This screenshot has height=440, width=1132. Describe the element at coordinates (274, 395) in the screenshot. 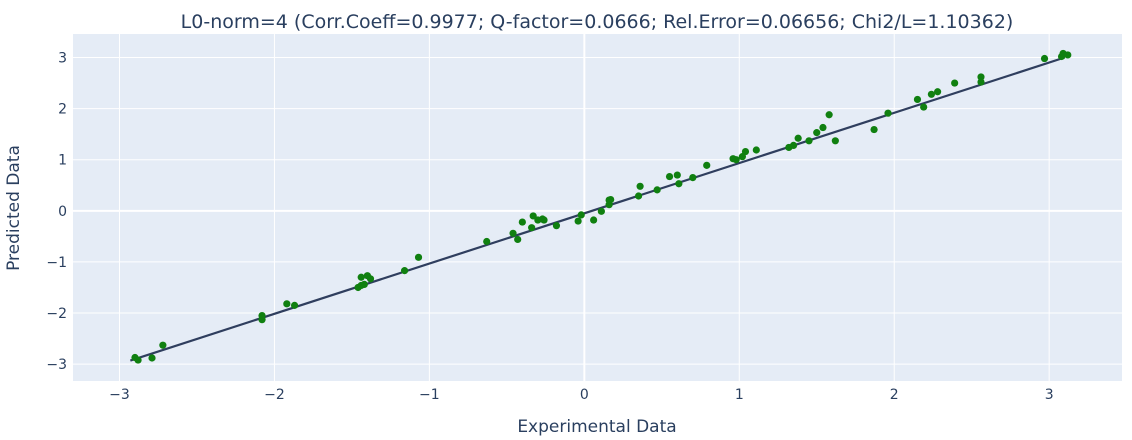

I see `x-tick-label: −2` at that location.